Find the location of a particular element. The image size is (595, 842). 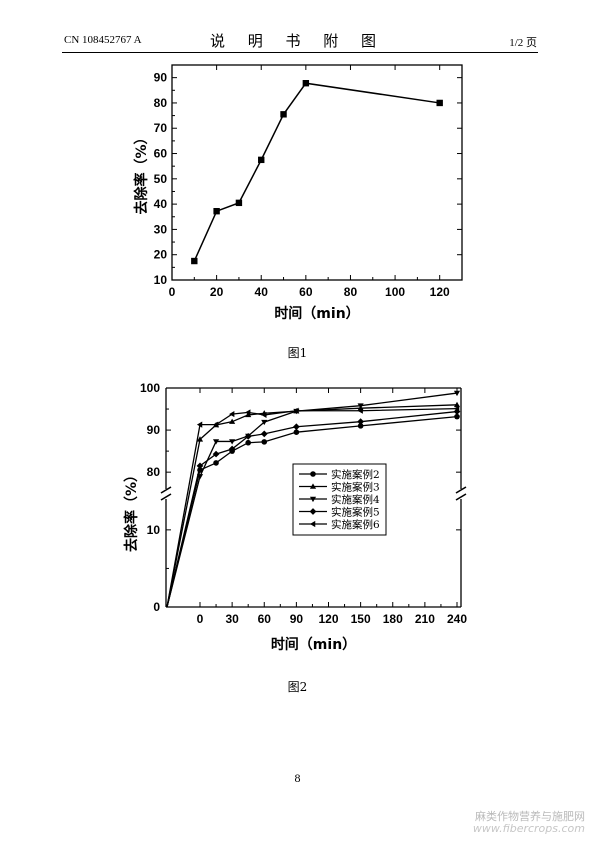

legend-label: 实施案例3 is located at coordinates (355, 487).